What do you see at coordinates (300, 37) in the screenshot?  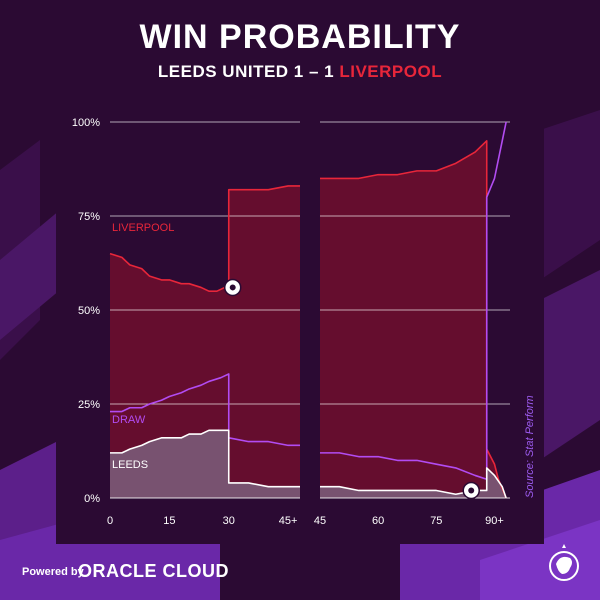 I see `chart-title: WIN PROBABILITY` at bounding box center [300, 37].